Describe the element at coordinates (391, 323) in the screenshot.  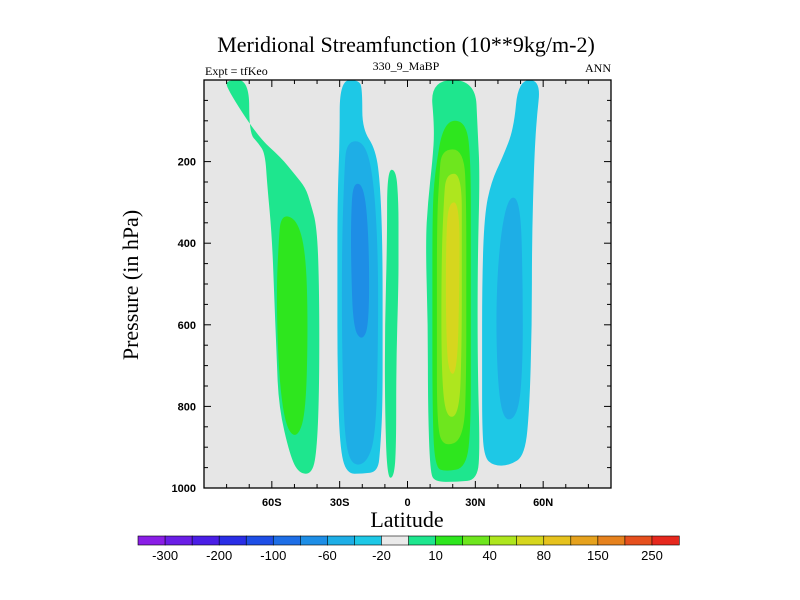
I see `contour-equatorial-strip` at that location.